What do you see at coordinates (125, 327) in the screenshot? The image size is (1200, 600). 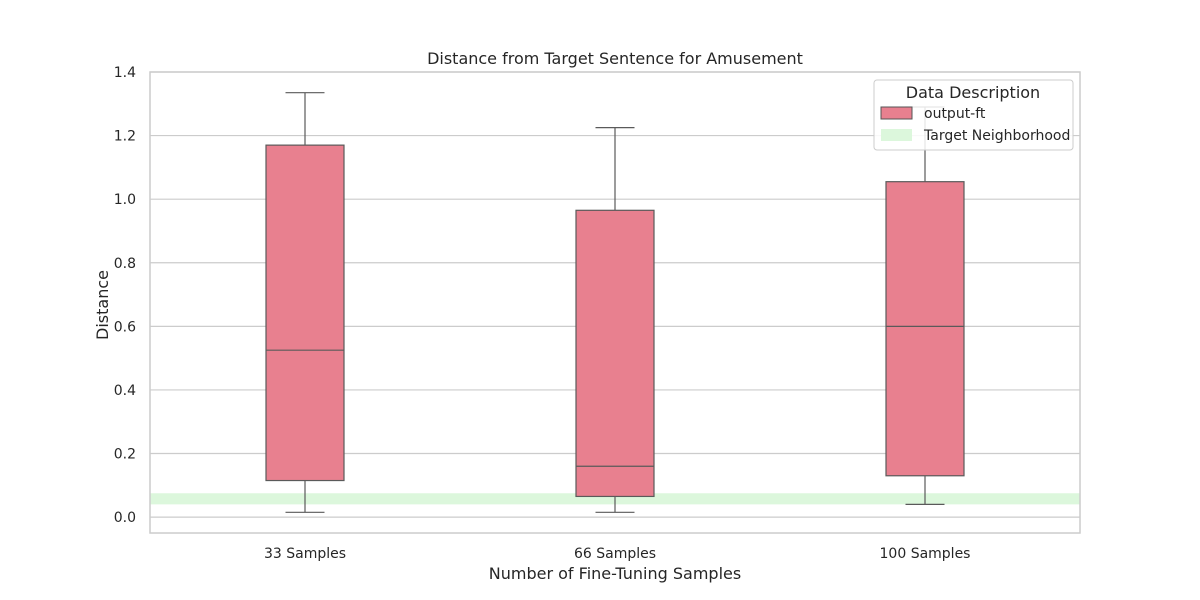 I see `y-tick-label: 0.6` at bounding box center [125, 327].